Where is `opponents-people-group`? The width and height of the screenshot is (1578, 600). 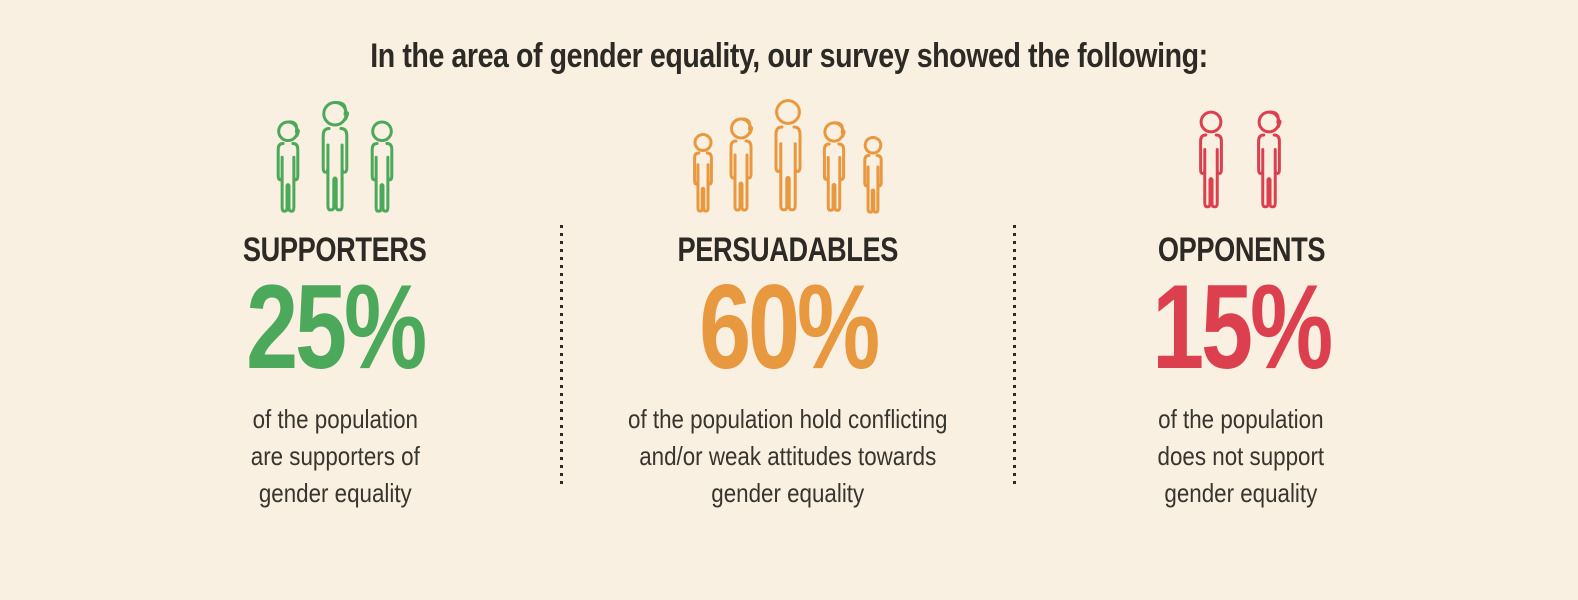
opponents-people-group is located at coordinates (1241, 157).